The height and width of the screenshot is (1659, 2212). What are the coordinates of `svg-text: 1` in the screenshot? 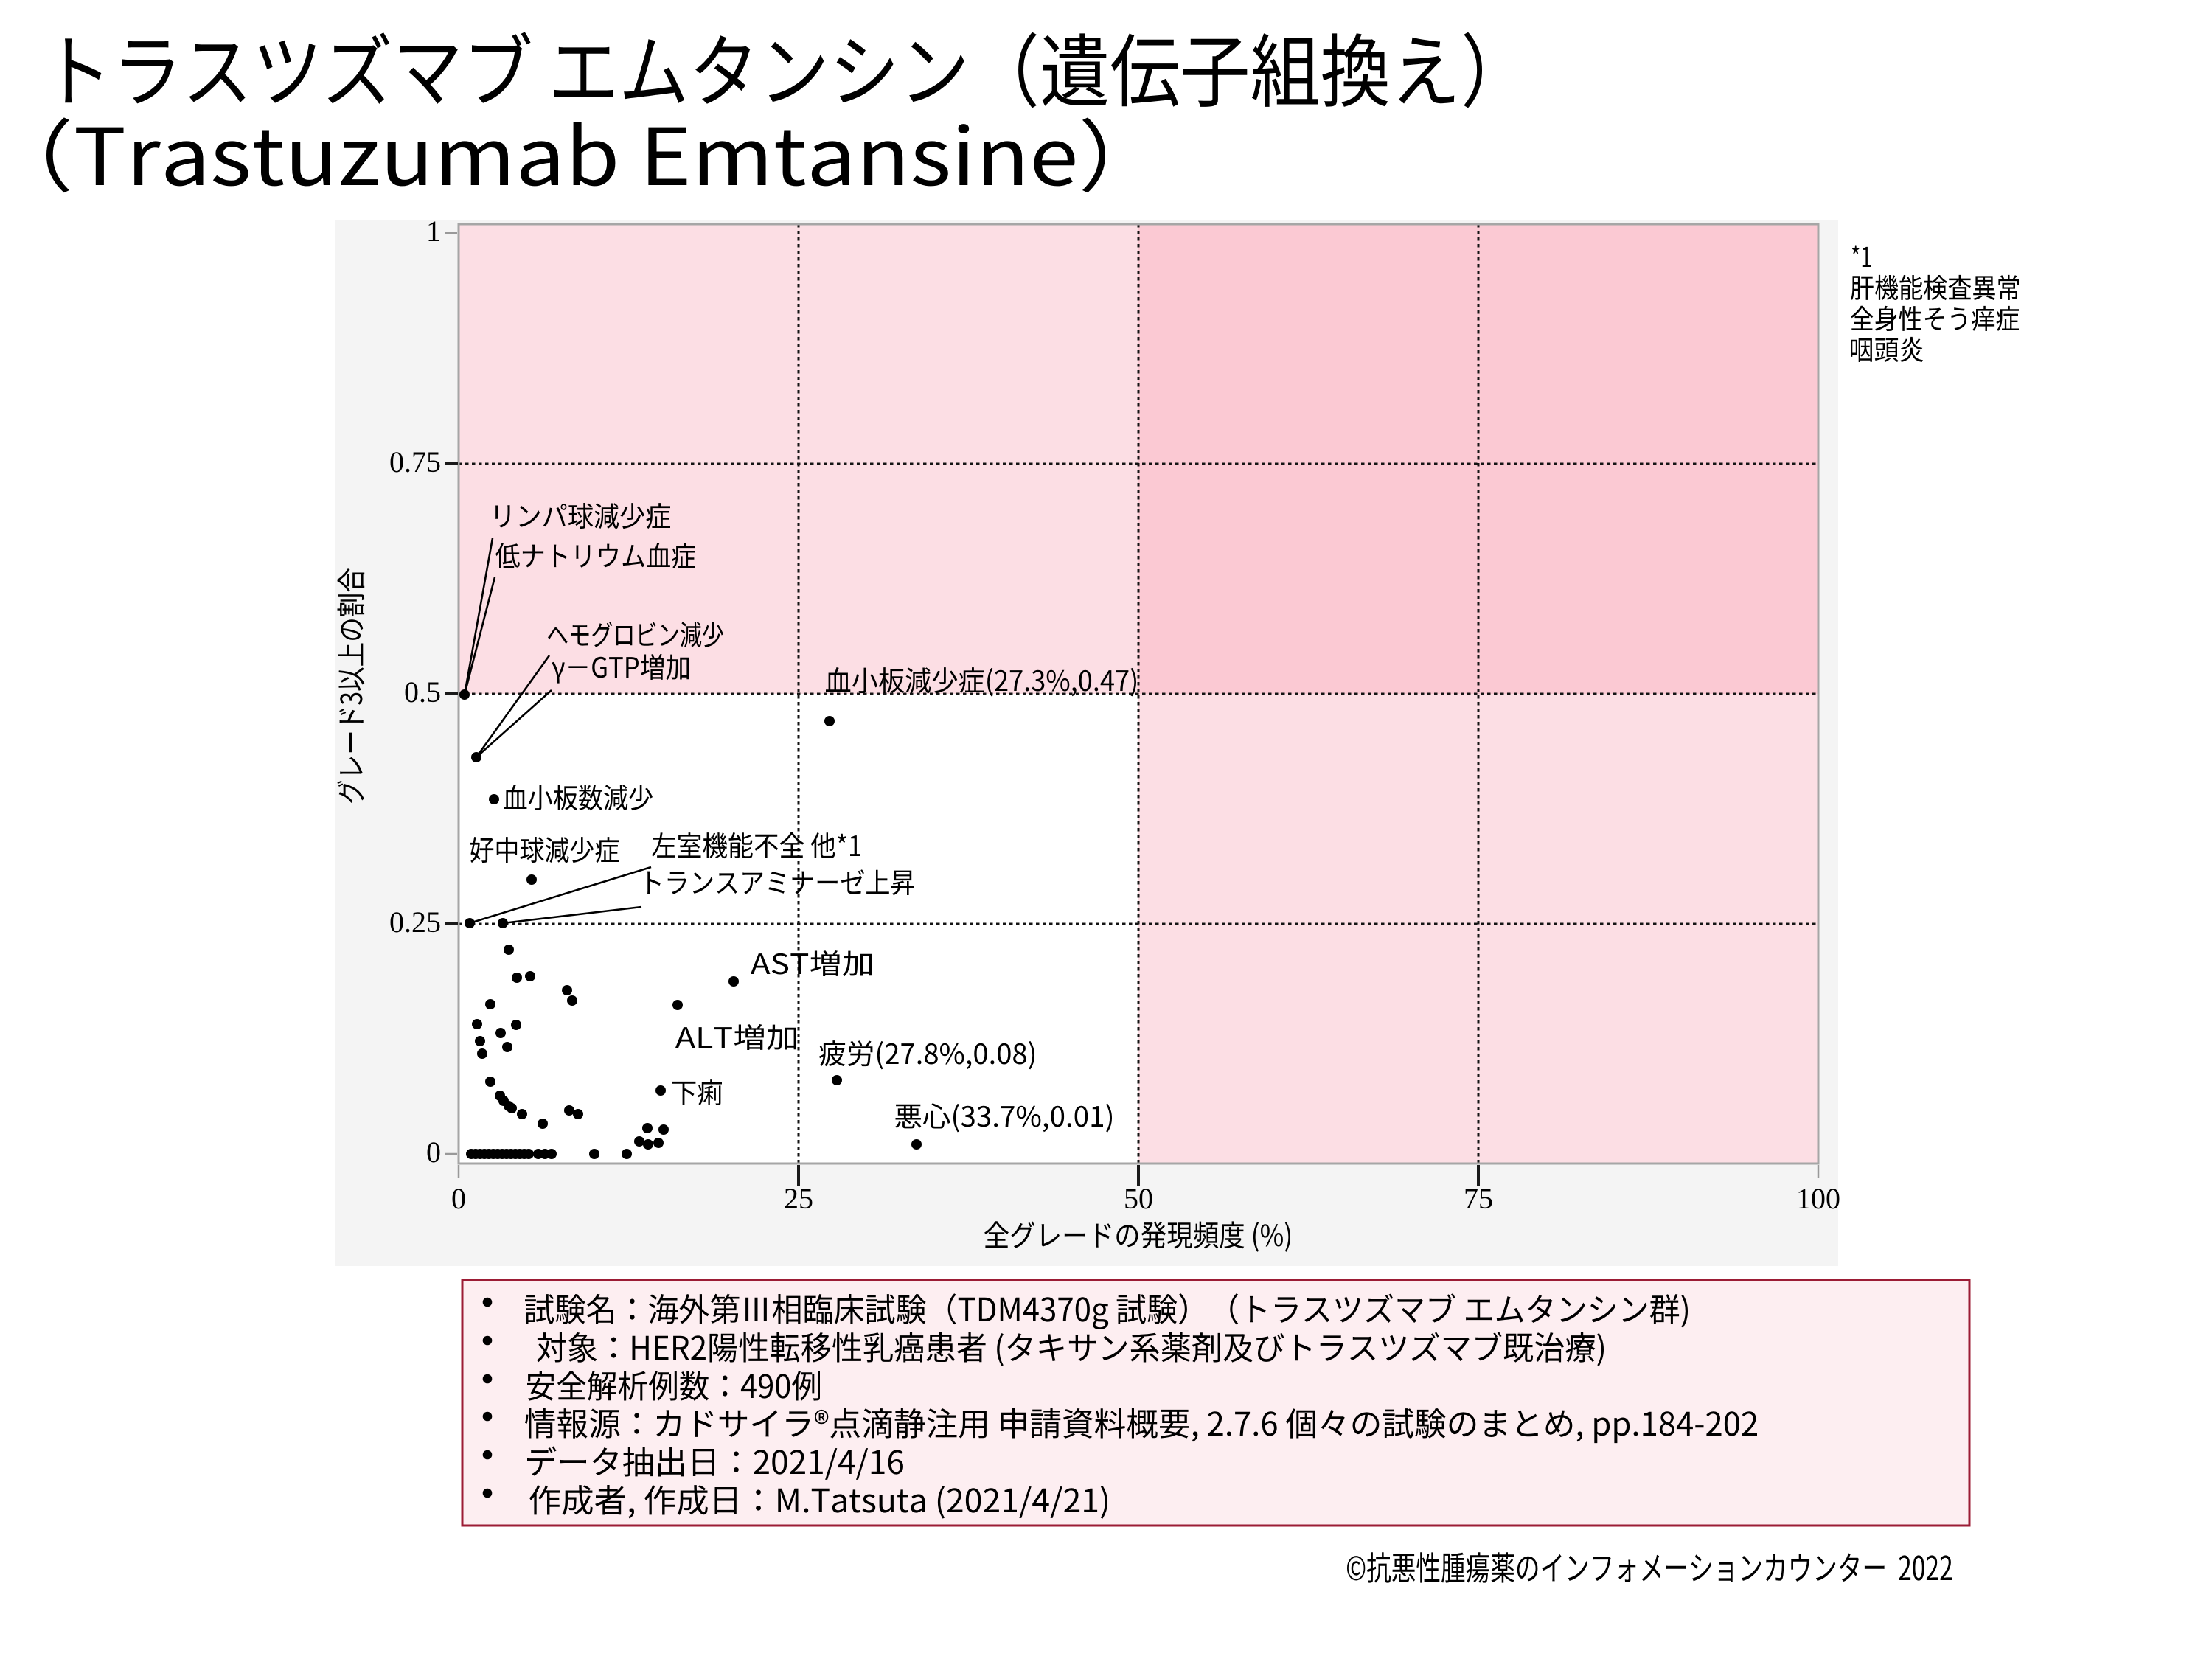 It's located at (433, 231).